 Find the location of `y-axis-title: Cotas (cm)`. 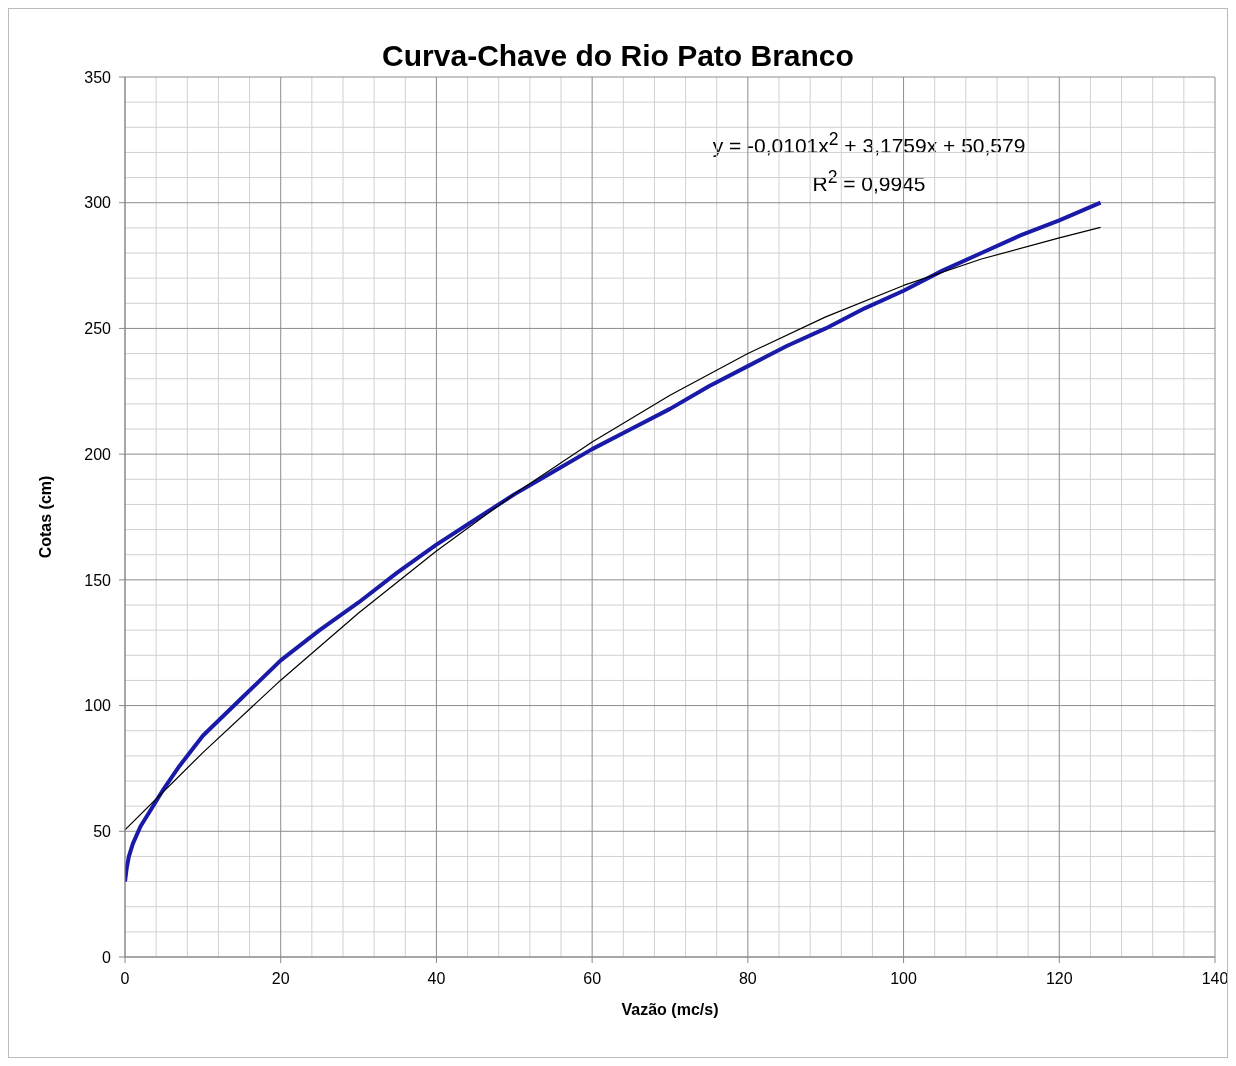

y-axis-title: Cotas (cm) is located at coordinates (45, 517).